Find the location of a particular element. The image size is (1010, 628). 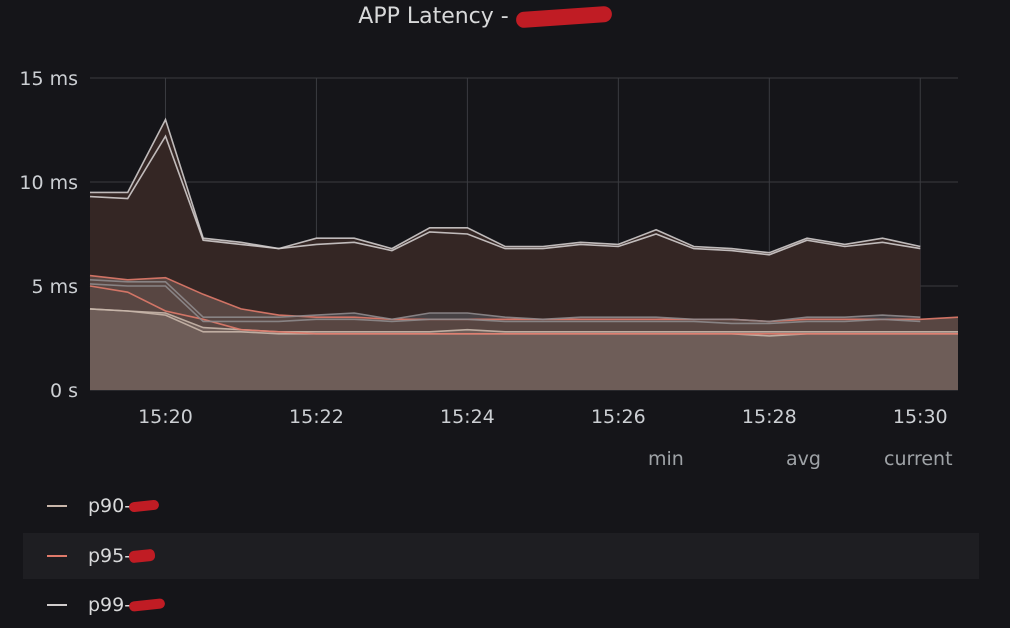

x-axis: 15:20 15:22 15:24 15:26 15:28 15:30 is located at coordinates (543, 417).